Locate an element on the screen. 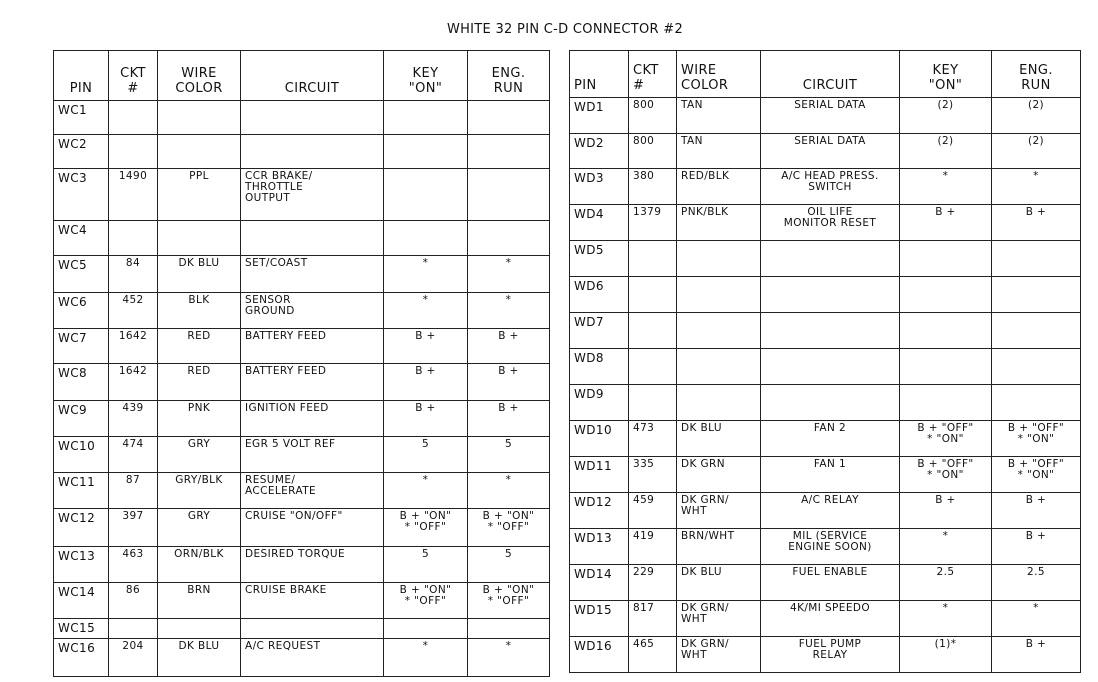 This screenshot has width=1098, height=682. pin-cell: WC13 is located at coordinates (81, 564).